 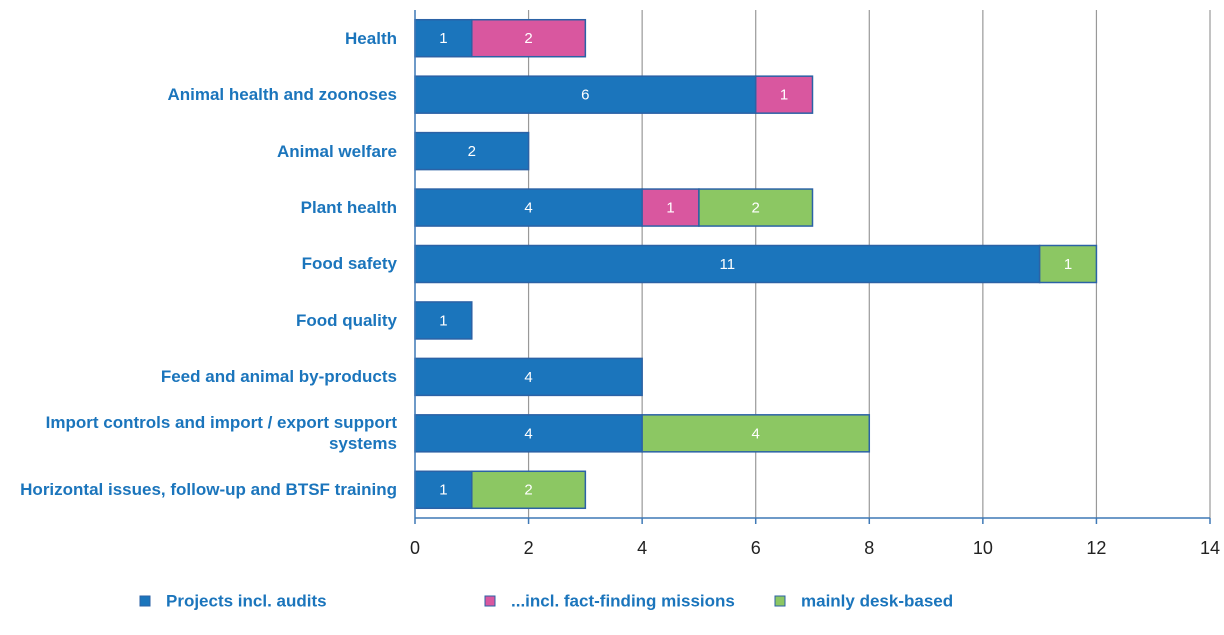 What do you see at coordinates (623, 600) in the screenshot?
I see `legend-label: ...incl. fact-finding missions` at bounding box center [623, 600].